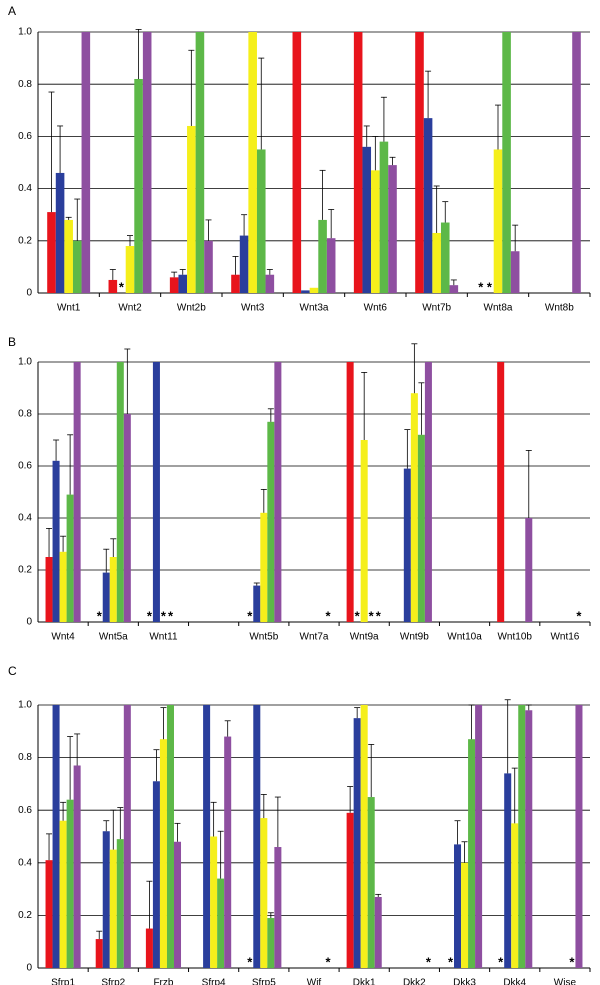 This screenshot has width=600, height=985. I want to click on y-tick-label: 1.0, so click(25, 705).